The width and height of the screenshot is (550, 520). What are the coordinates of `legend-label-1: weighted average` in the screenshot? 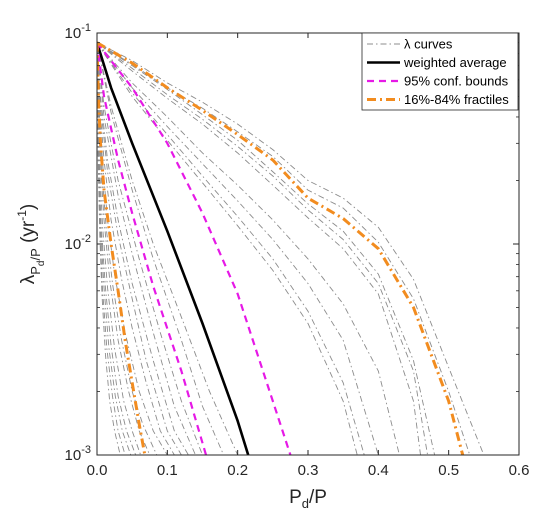 It's located at (455, 62).